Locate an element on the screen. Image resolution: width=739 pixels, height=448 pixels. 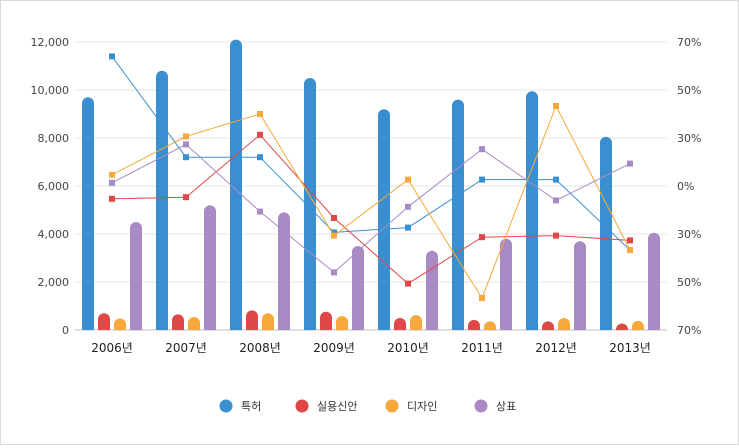
left-tick-label: 2,000 is located at coordinates (54, 282).